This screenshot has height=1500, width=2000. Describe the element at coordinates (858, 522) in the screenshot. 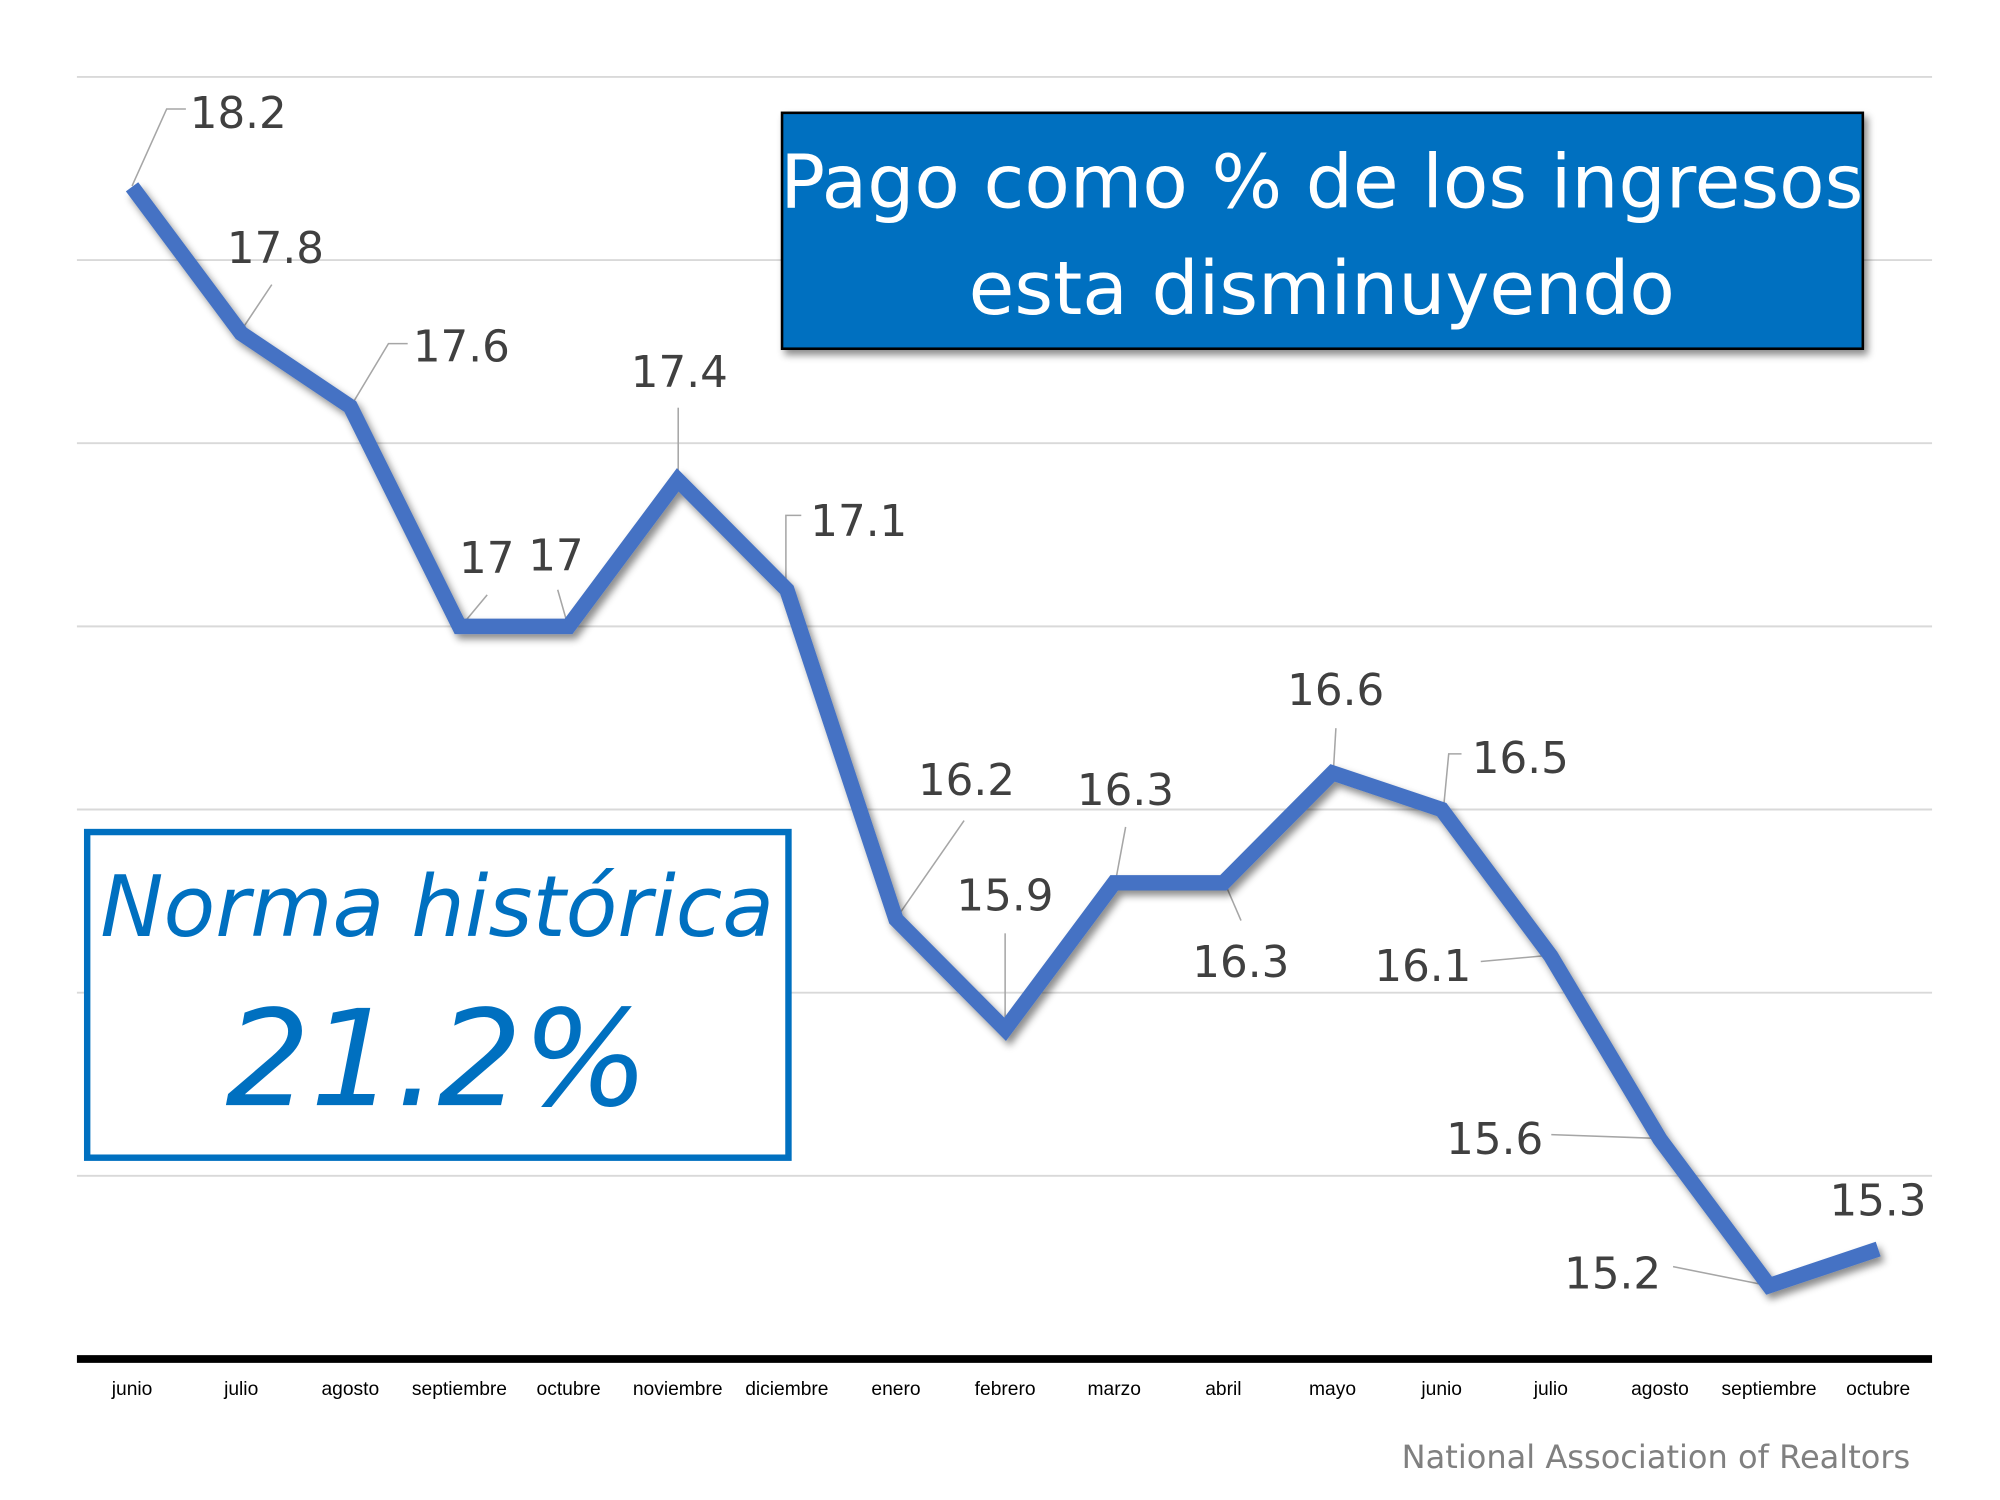

I see `data-label: 17.1` at that location.